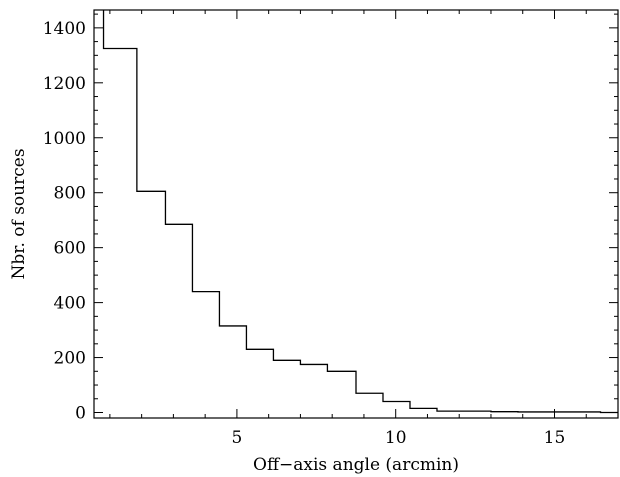 This screenshot has height=477, width=620. I want to click on x-tick-label: 5, so click(236, 438).